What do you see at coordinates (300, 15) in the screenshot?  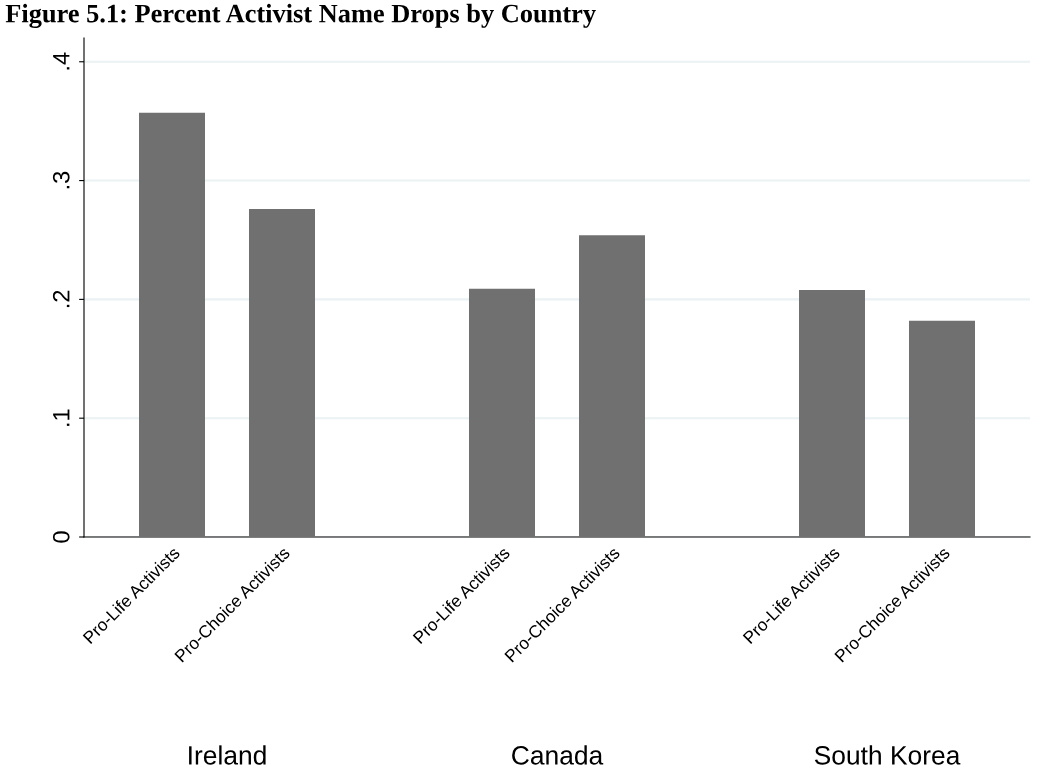 I see `chart-title: Figure 5.1: Percent Activist Name Drops by Country` at bounding box center [300, 15].